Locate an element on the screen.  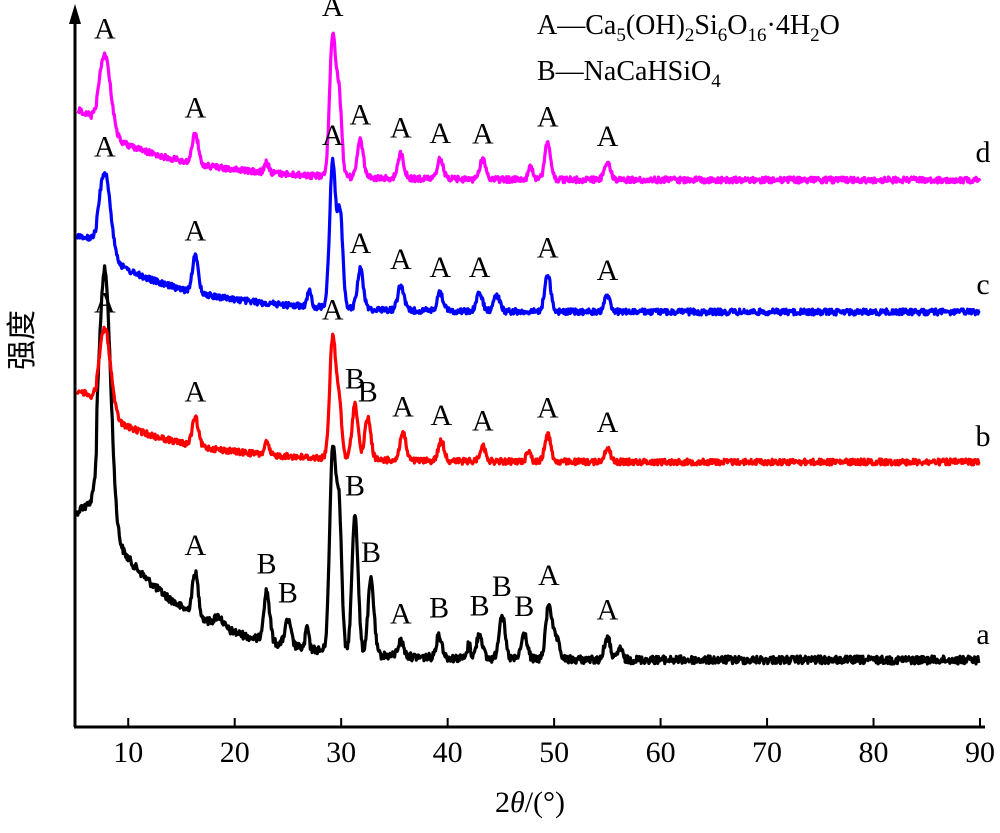
x-tick-label: 70 is located at coordinates (767, 752).